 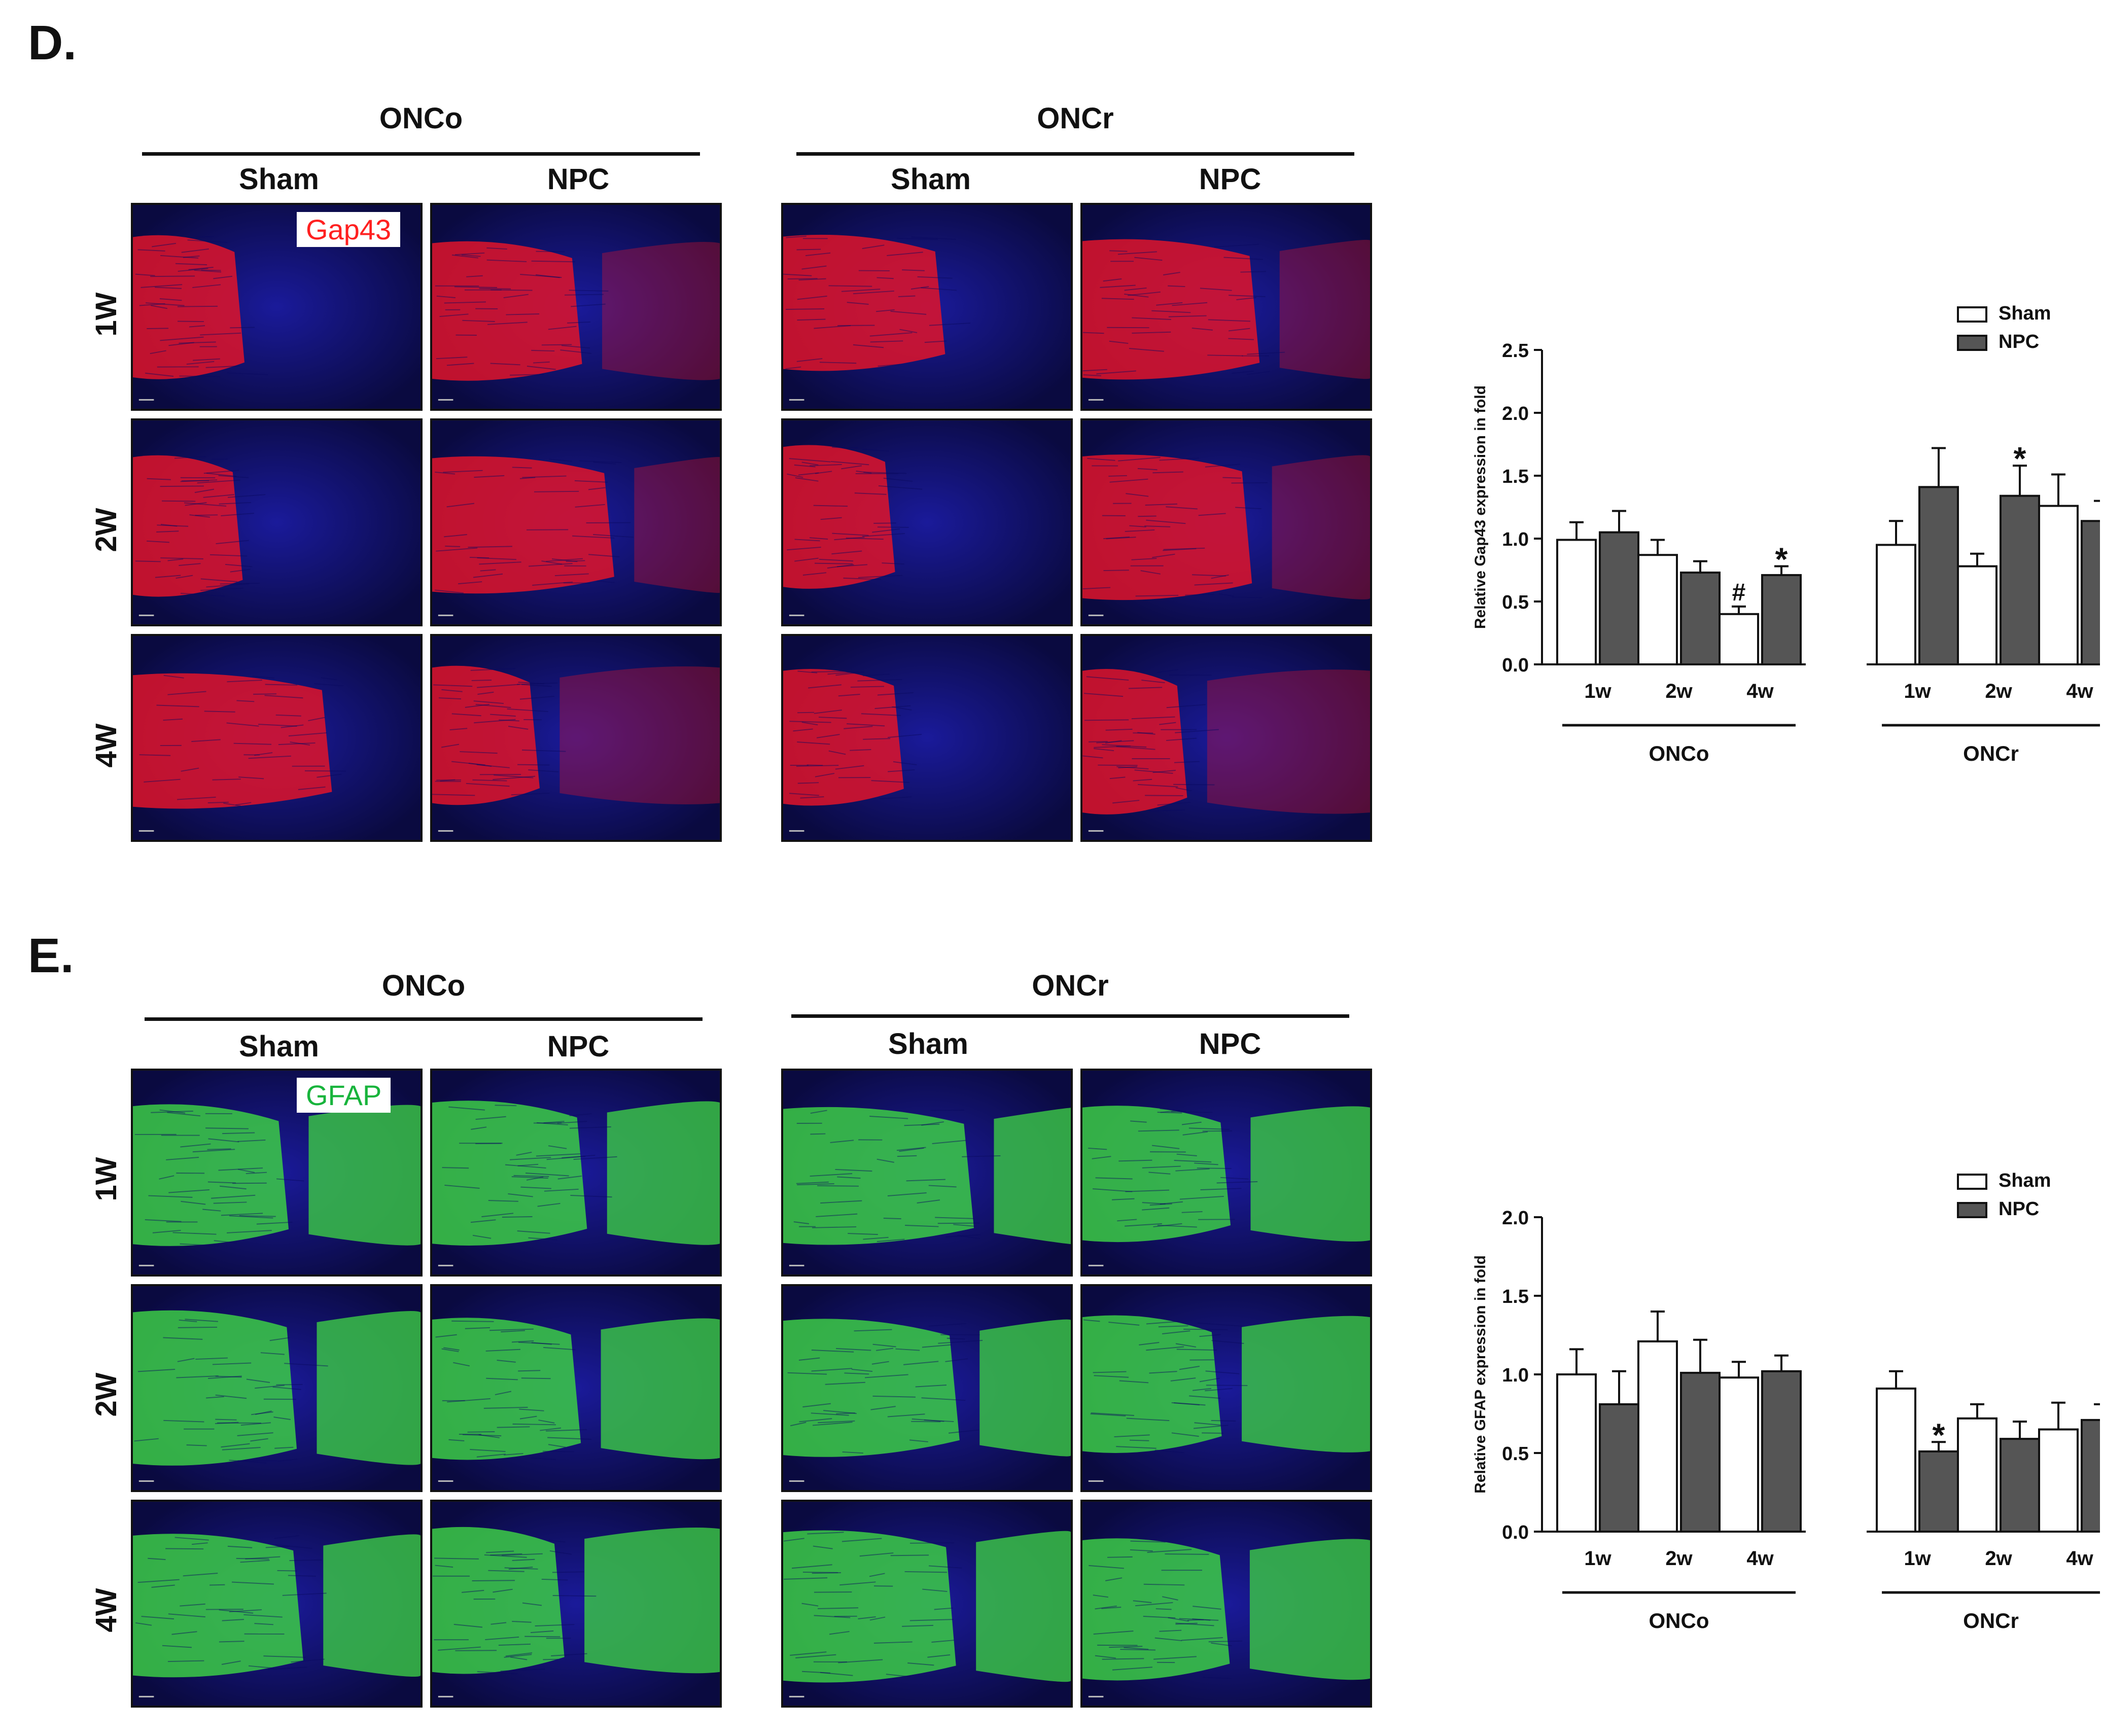 What do you see at coordinates (344, 1095) in the screenshot?
I see `stain-label-gfap: GFAP` at bounding box center [344, 1095].